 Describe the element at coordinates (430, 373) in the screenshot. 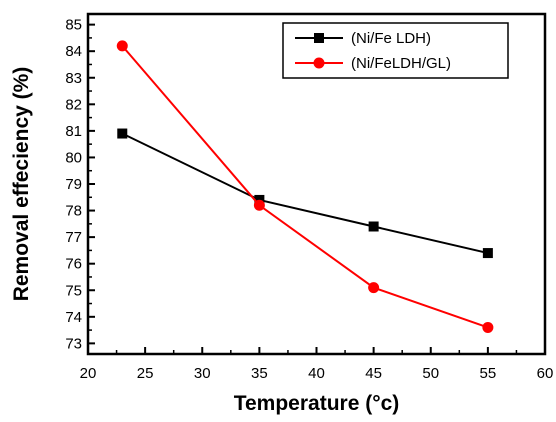

I see `x-tick-label: 50` at that location.